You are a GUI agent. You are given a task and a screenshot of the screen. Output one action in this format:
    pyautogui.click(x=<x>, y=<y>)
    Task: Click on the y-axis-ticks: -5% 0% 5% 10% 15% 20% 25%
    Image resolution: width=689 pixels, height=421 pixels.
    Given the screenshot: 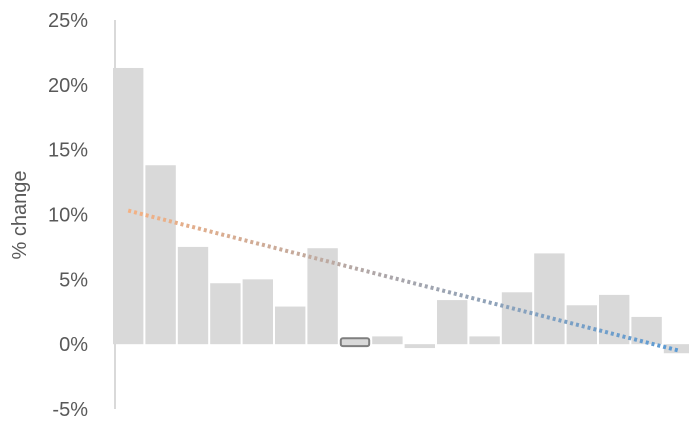 What is the action you would take?
    pyautogui.click(x=68, y=215)
    